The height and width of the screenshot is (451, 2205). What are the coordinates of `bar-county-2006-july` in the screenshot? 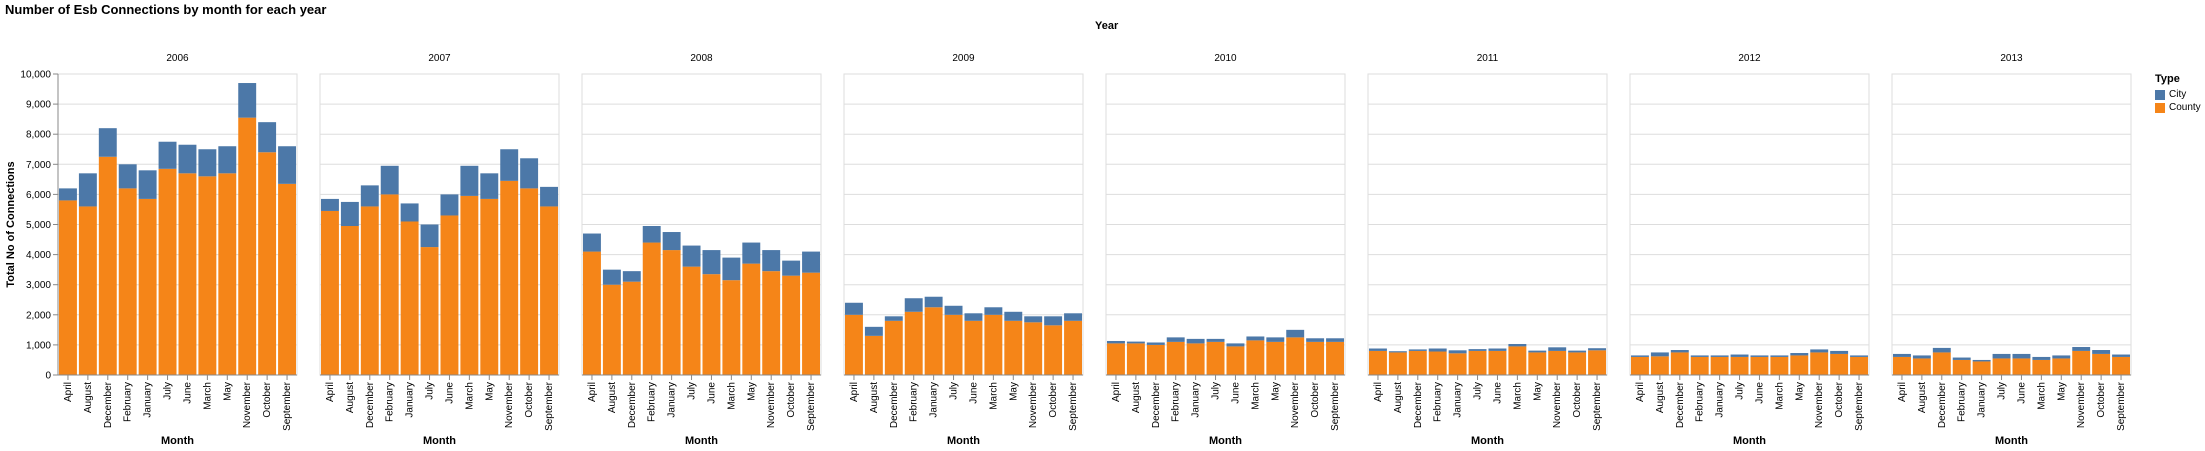 It's located at (167, 271).